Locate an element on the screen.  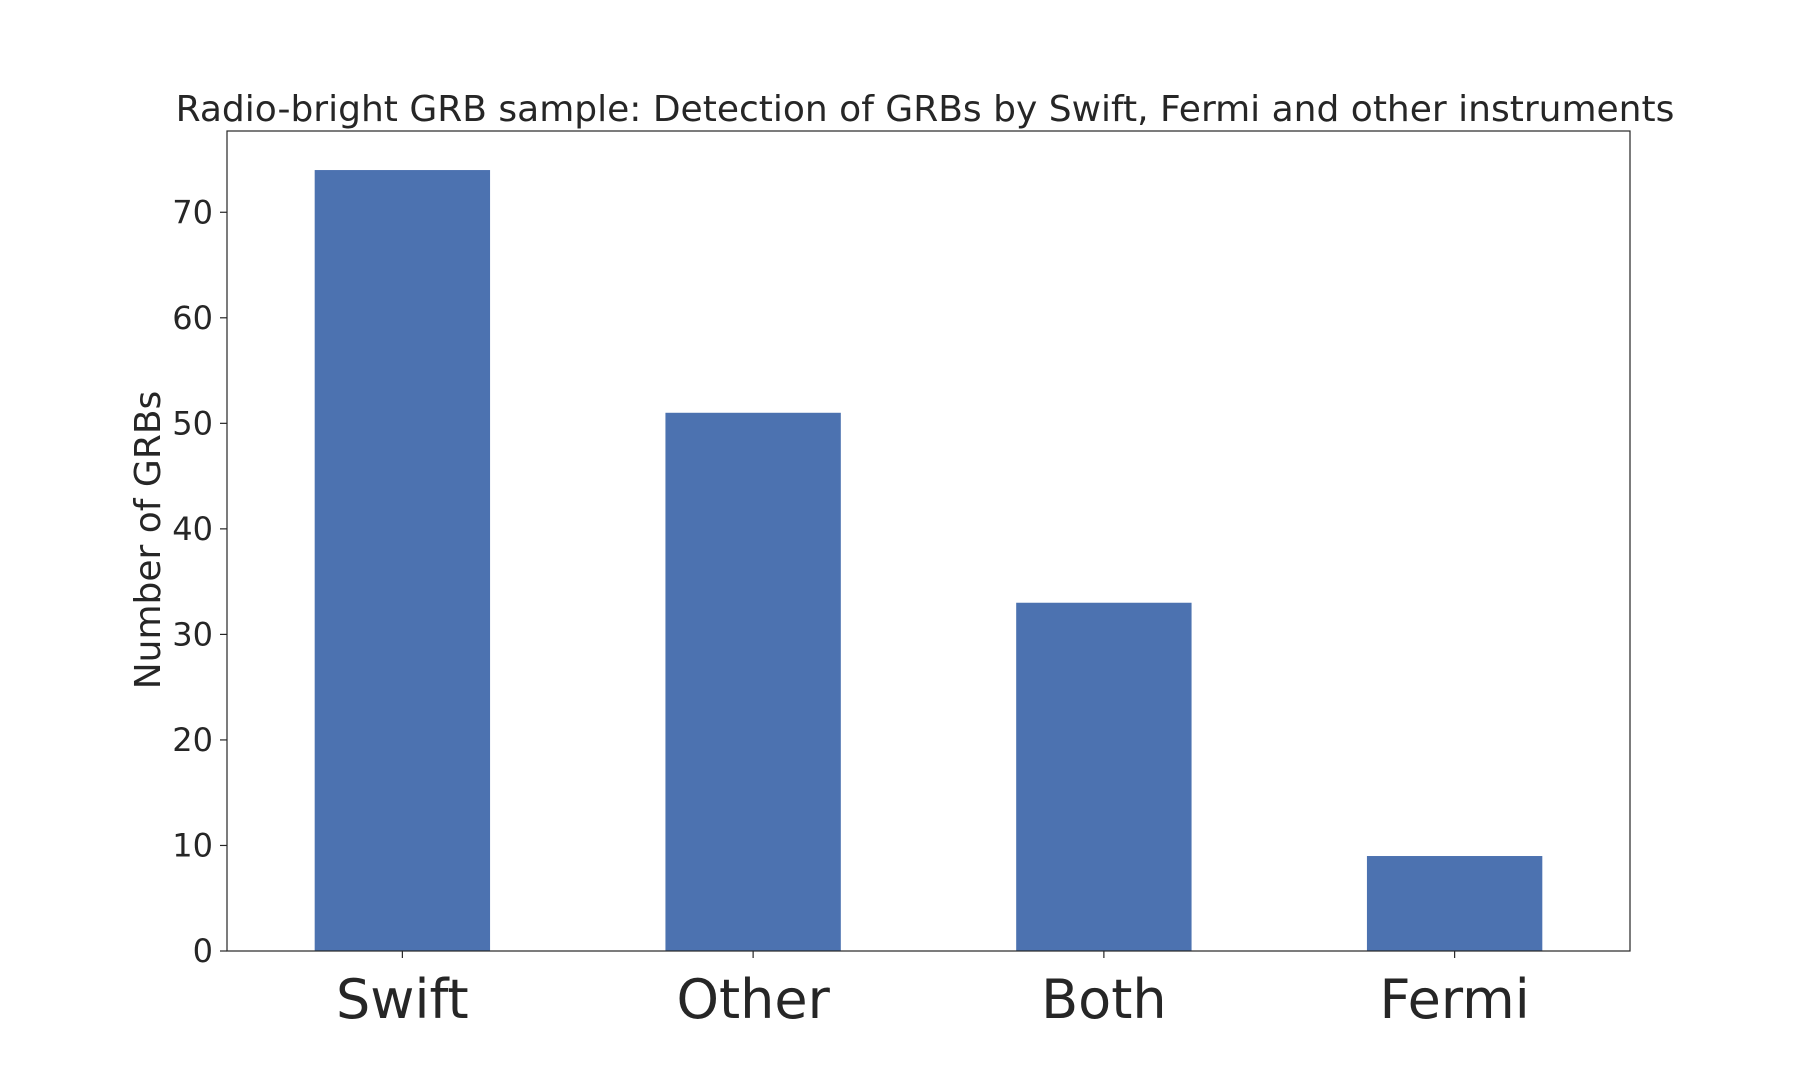
y-axis-ticks: 0 10 20 30 40 50 60 70 is located at coordinates (199, 581).